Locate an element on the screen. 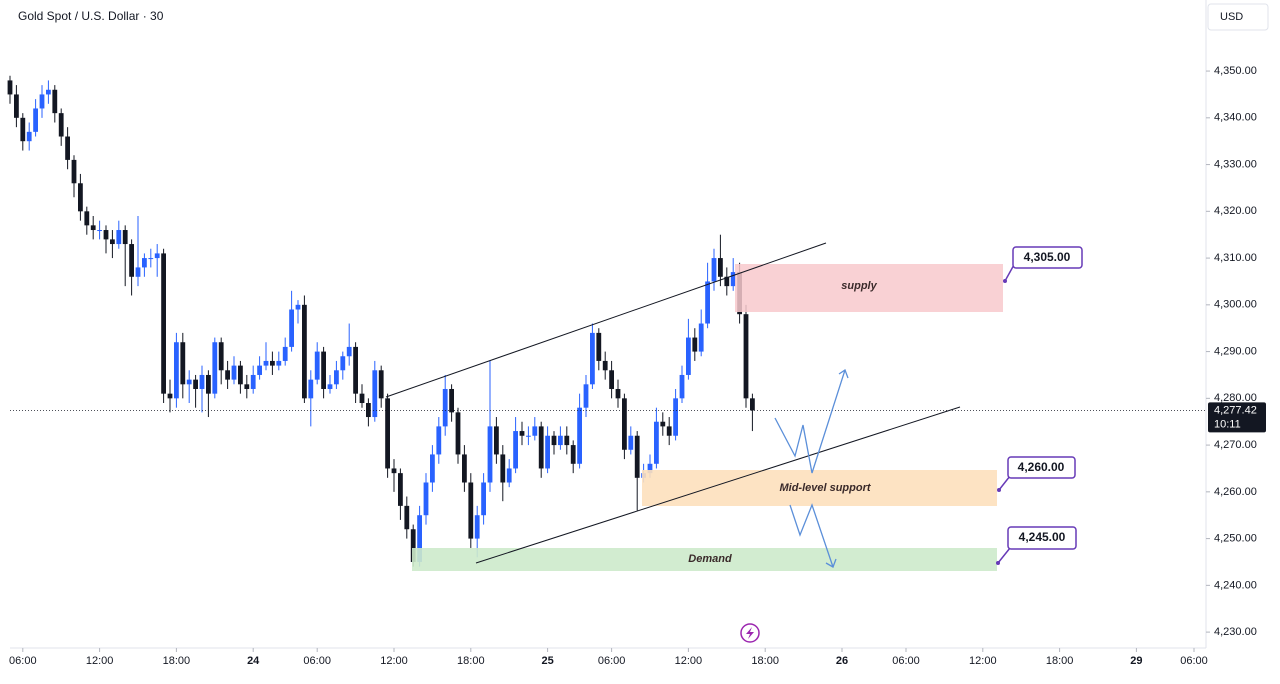 This screenshot has height=684, width=1280. y-tick-label: 4,260.00 is located at coordinates (1235, 492).